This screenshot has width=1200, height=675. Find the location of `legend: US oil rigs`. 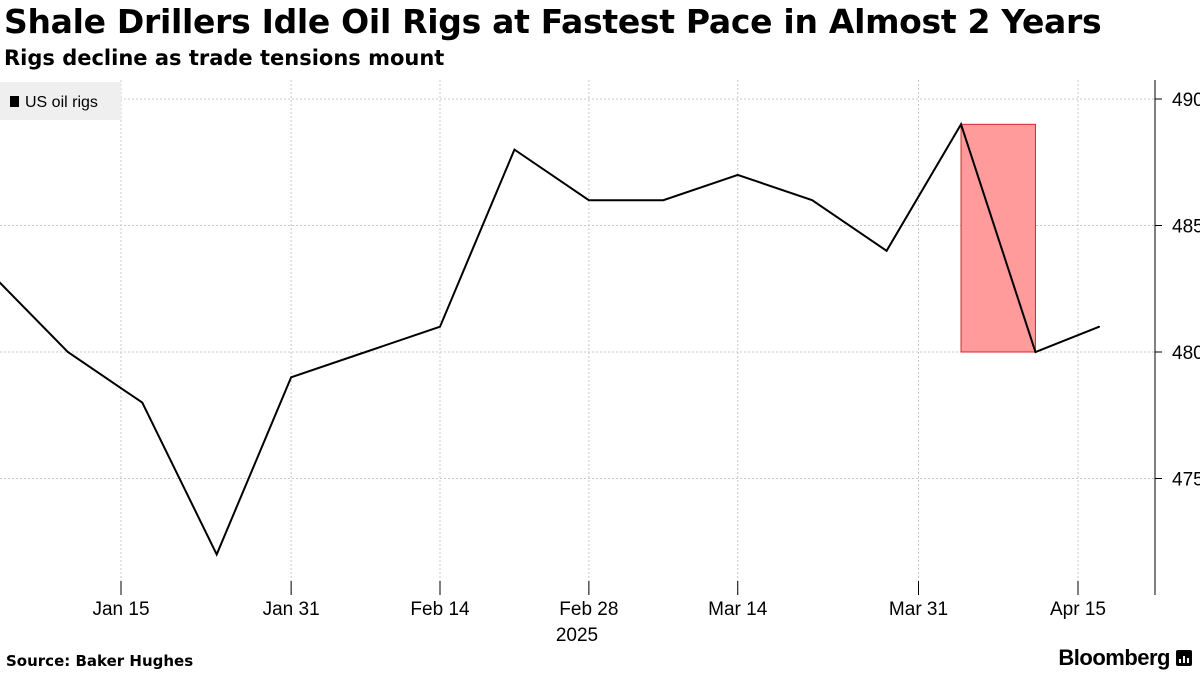

legend: US oil rigs is located at coordinates (60, 101).